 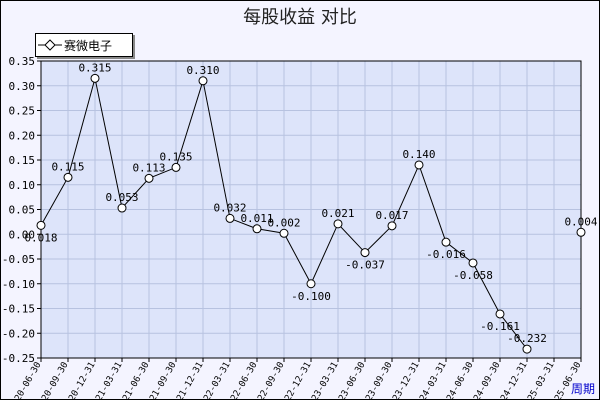 I want to click on data-label: 0.021, so click(x=337, y=213).